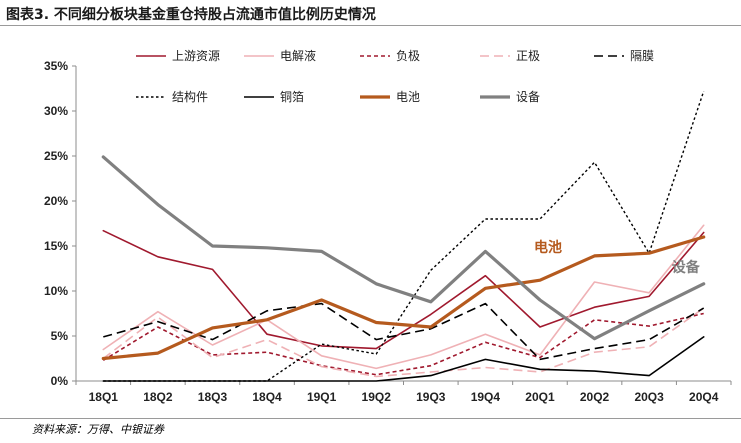  I want to click on x-tick-label: 19Q3, so click(431, 397).